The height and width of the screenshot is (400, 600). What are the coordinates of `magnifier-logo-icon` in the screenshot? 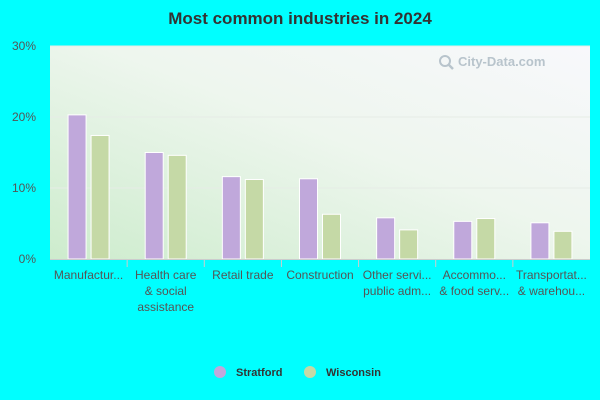 It's located at (446, 62).